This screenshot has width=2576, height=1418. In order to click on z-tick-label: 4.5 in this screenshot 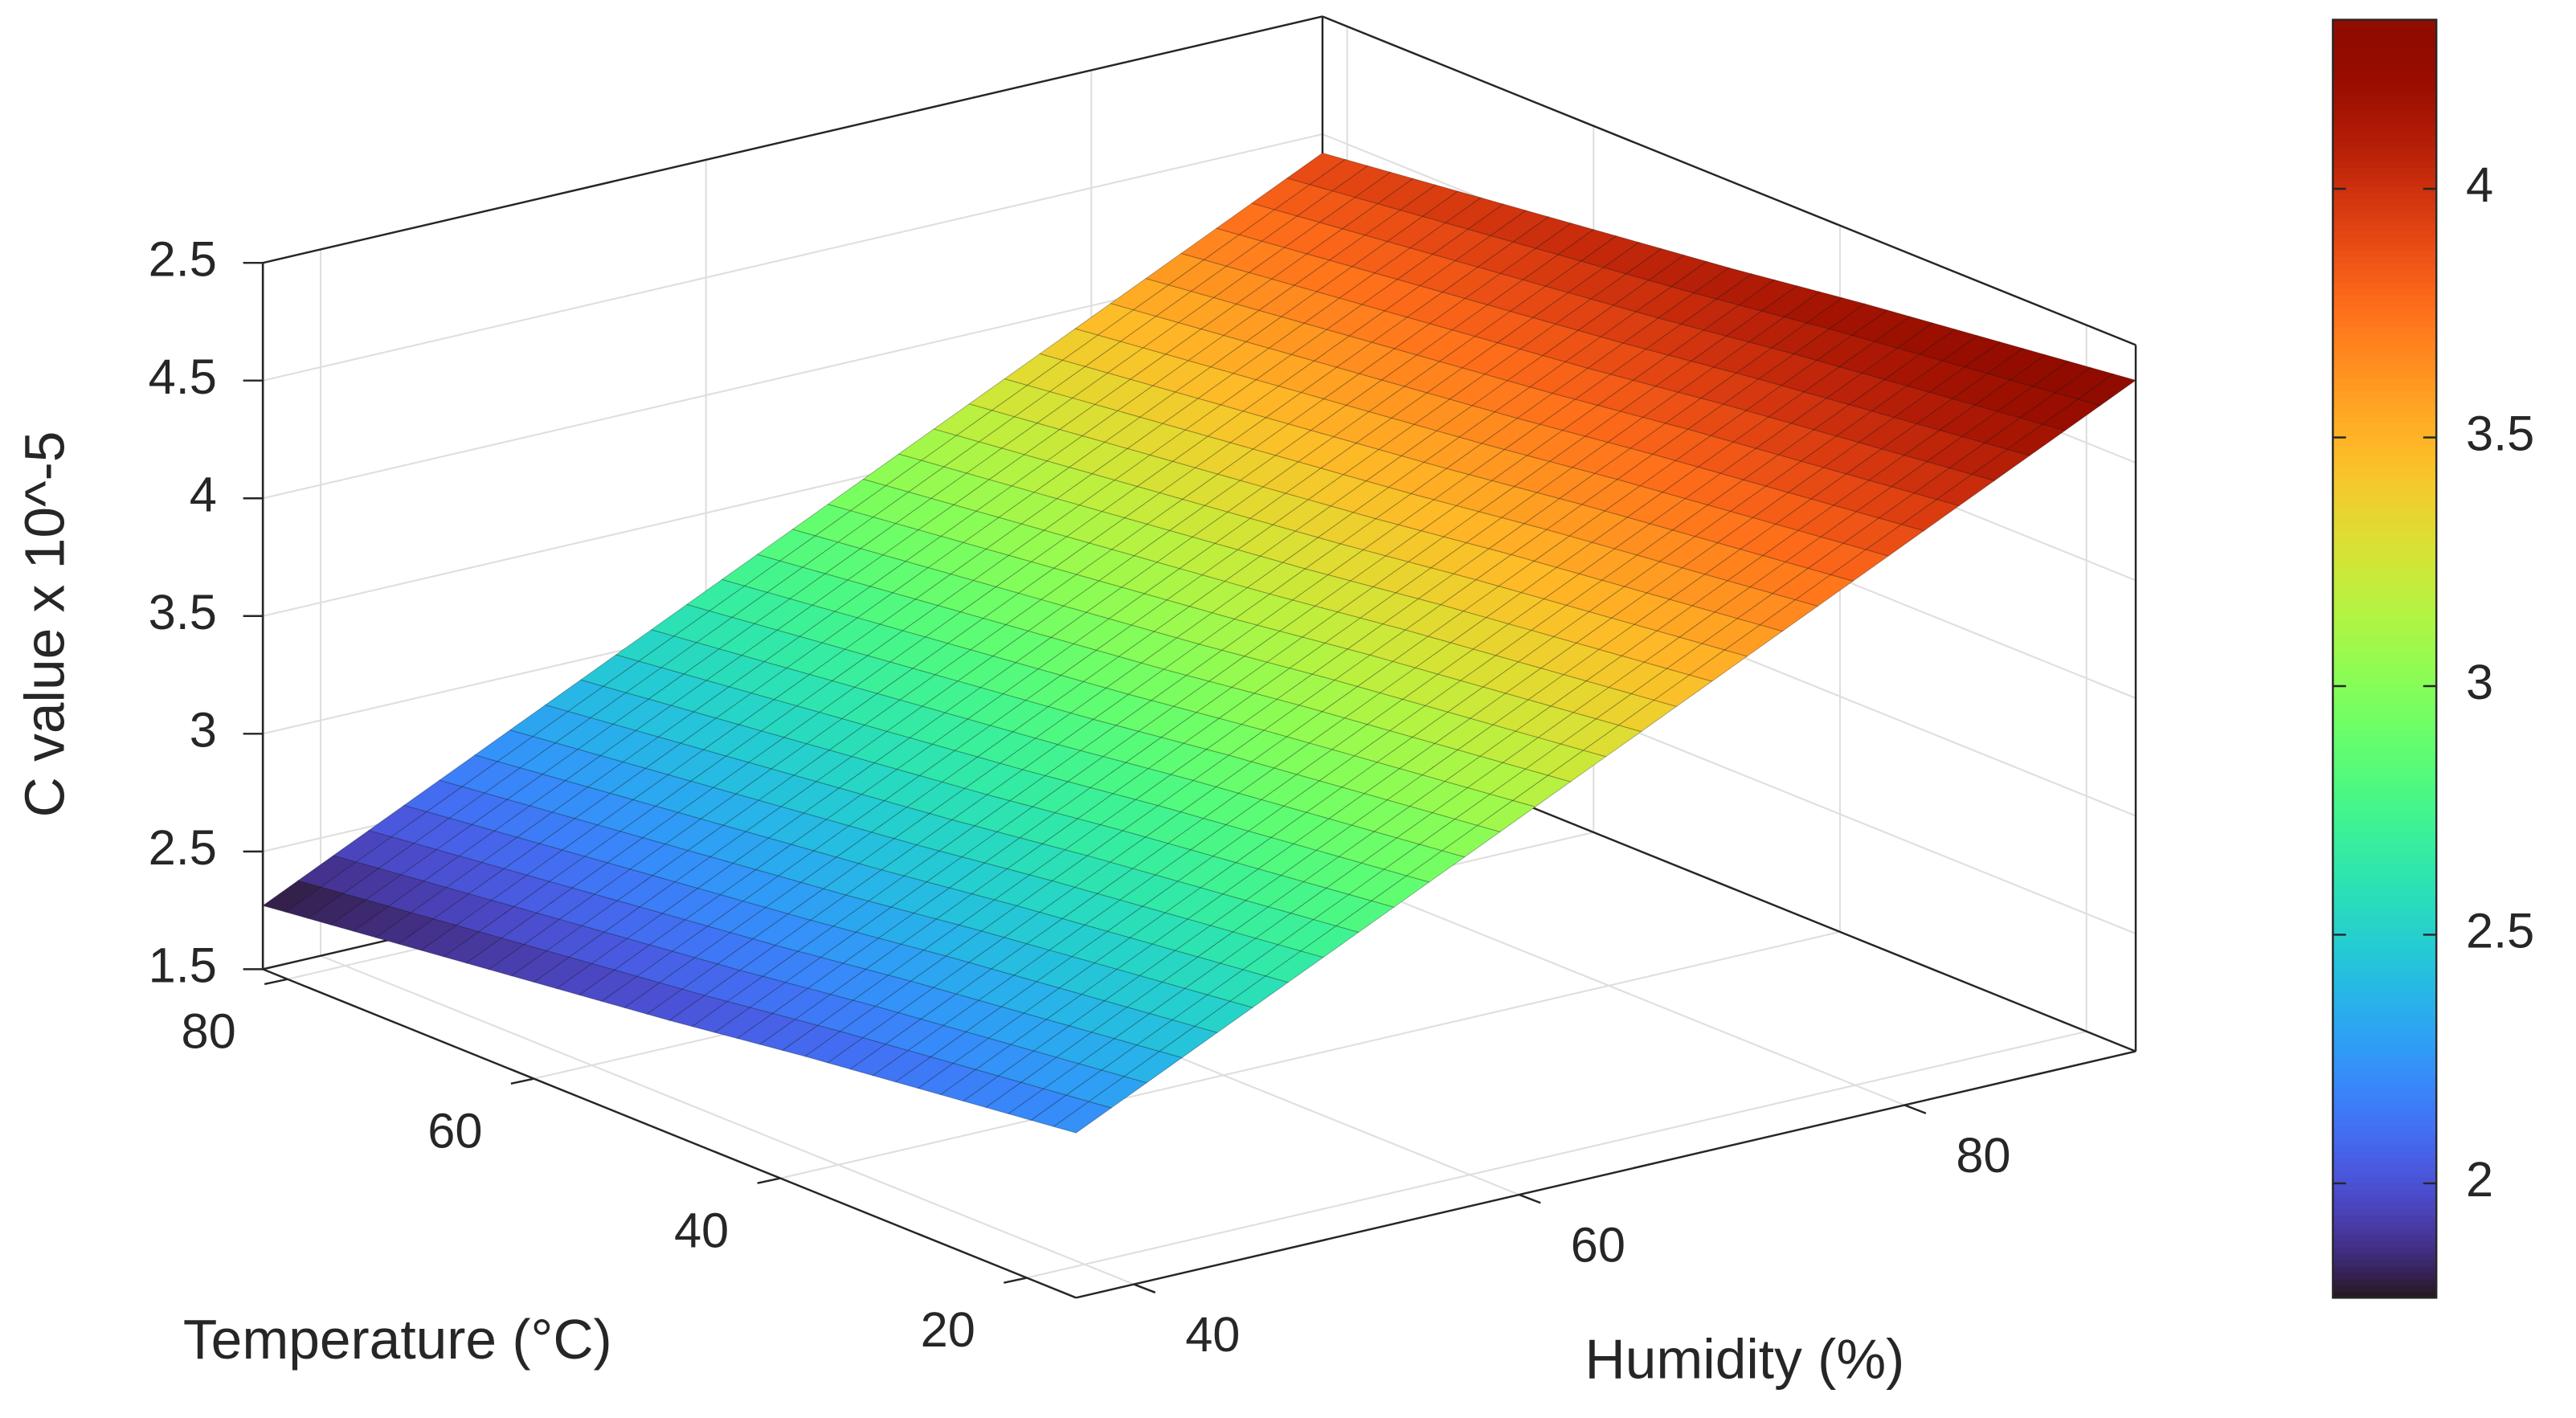, I will do `click(183, 376)`.